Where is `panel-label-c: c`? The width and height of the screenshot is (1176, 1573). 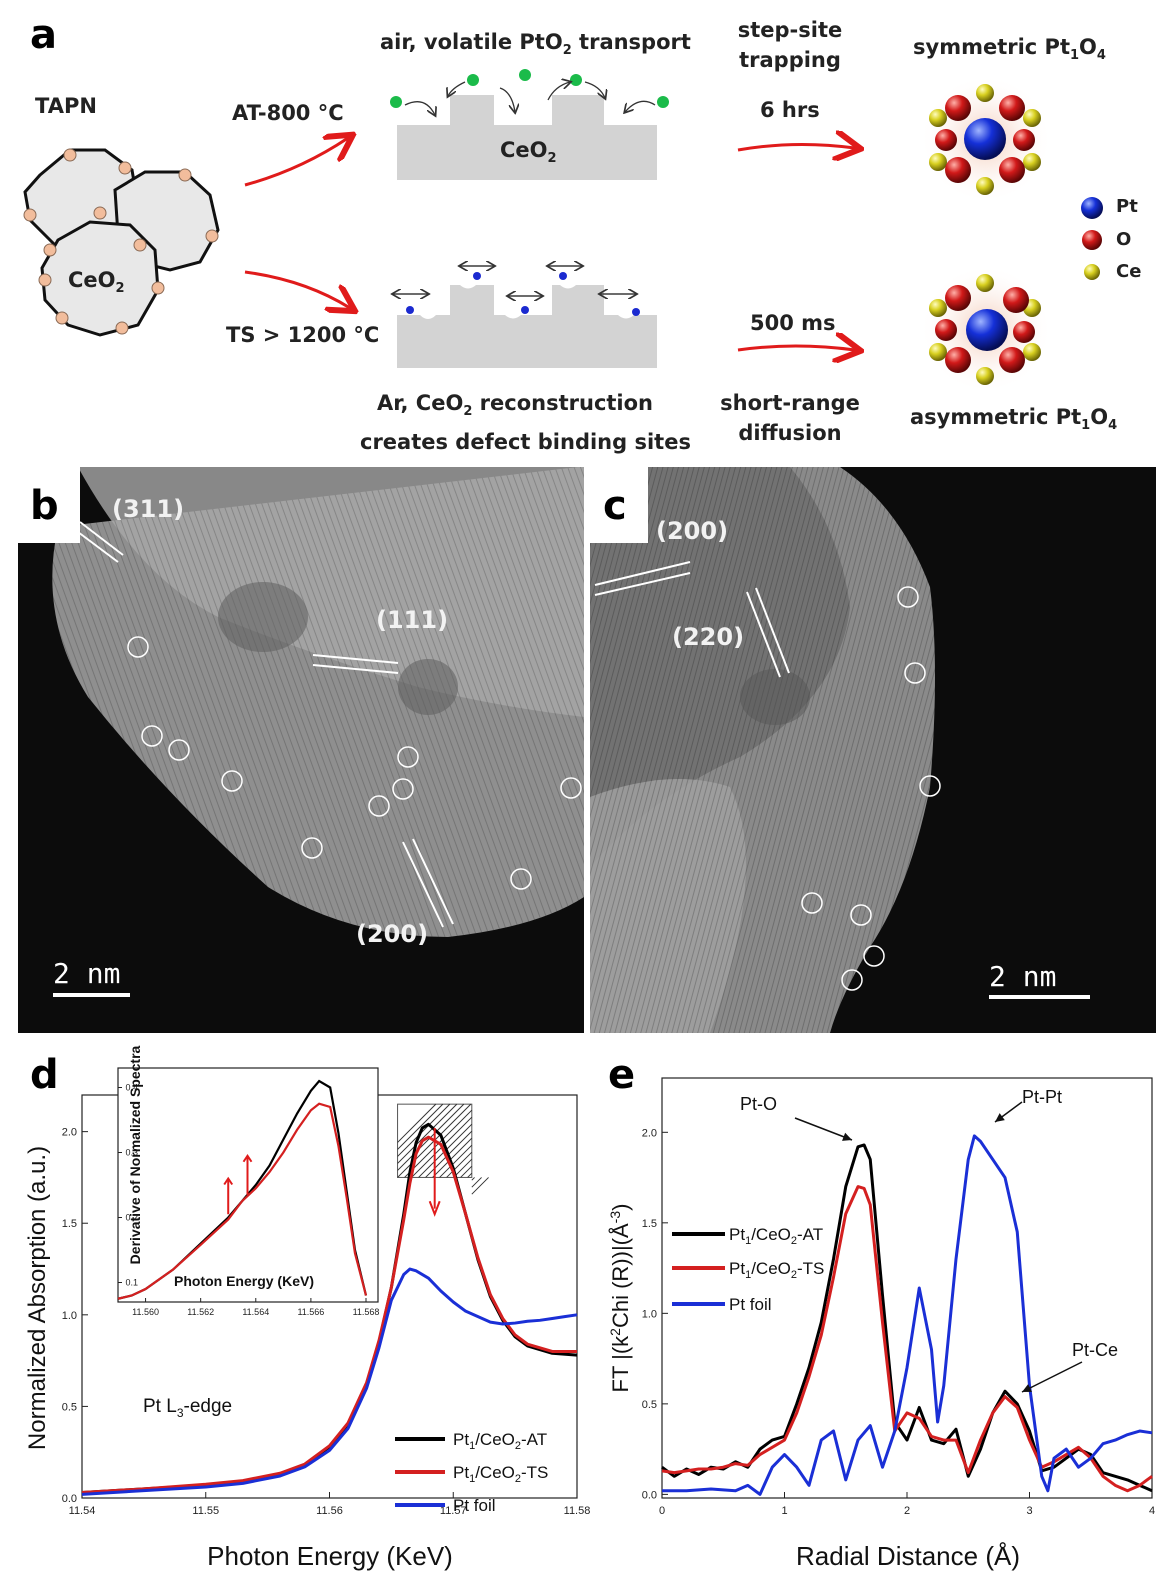 panel-label-c: c is located at coordinates (615, 506).